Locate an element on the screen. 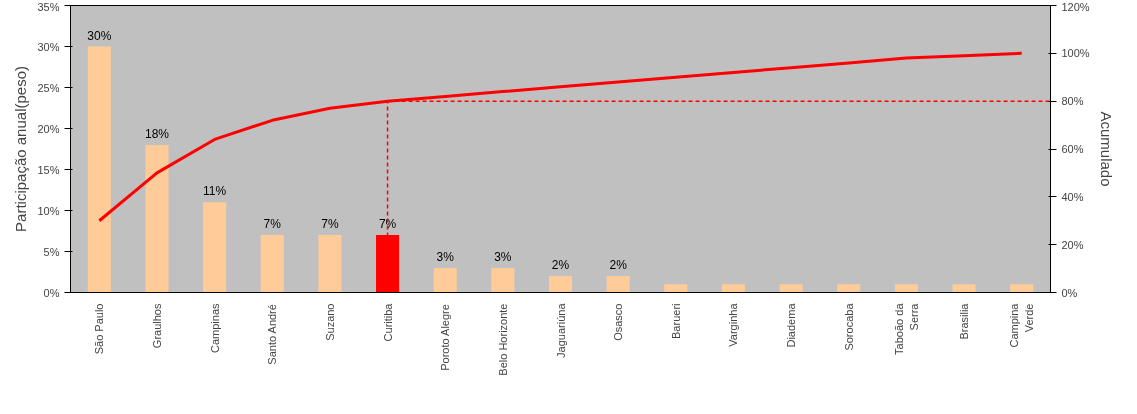  y-tick-label: 0% is located at coordinates (51, 292).